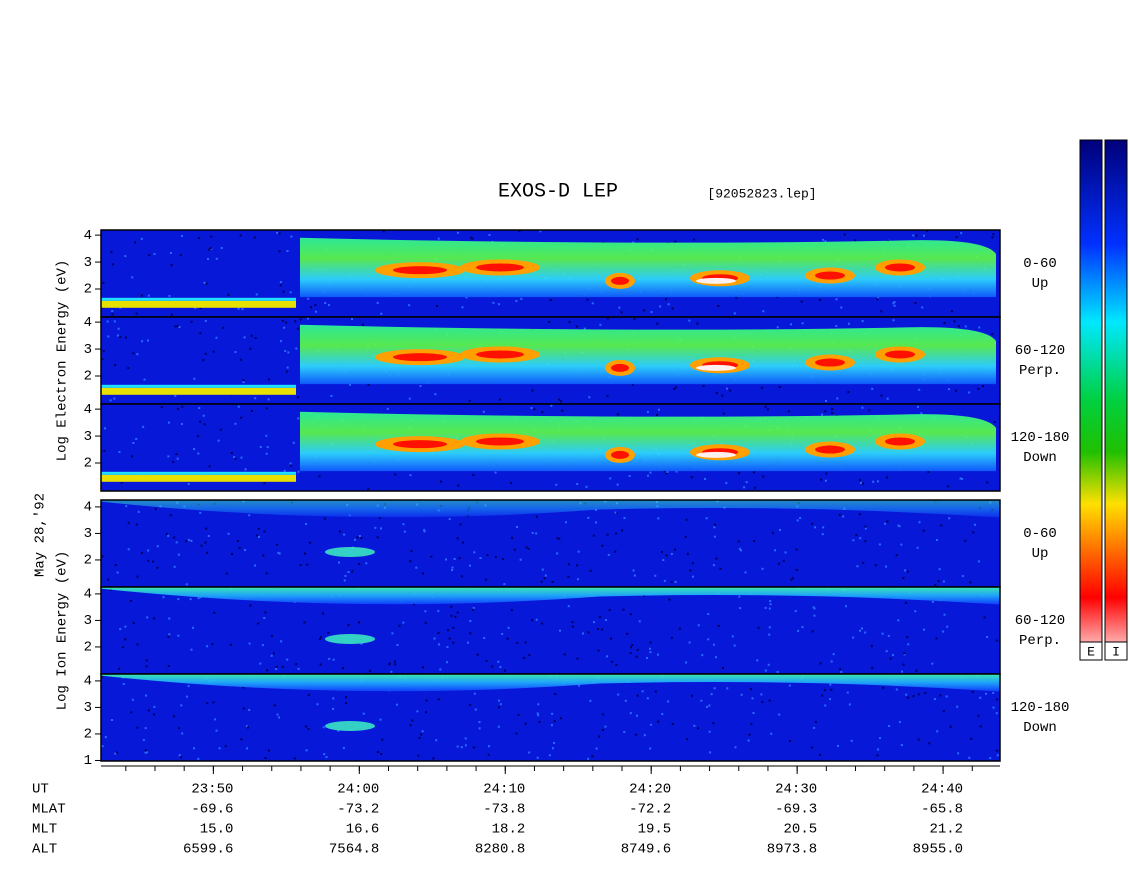  Describe the element at coordinates (1040, 621) in the screenshot. I see `panel-angle-label: 60-120` at that location.